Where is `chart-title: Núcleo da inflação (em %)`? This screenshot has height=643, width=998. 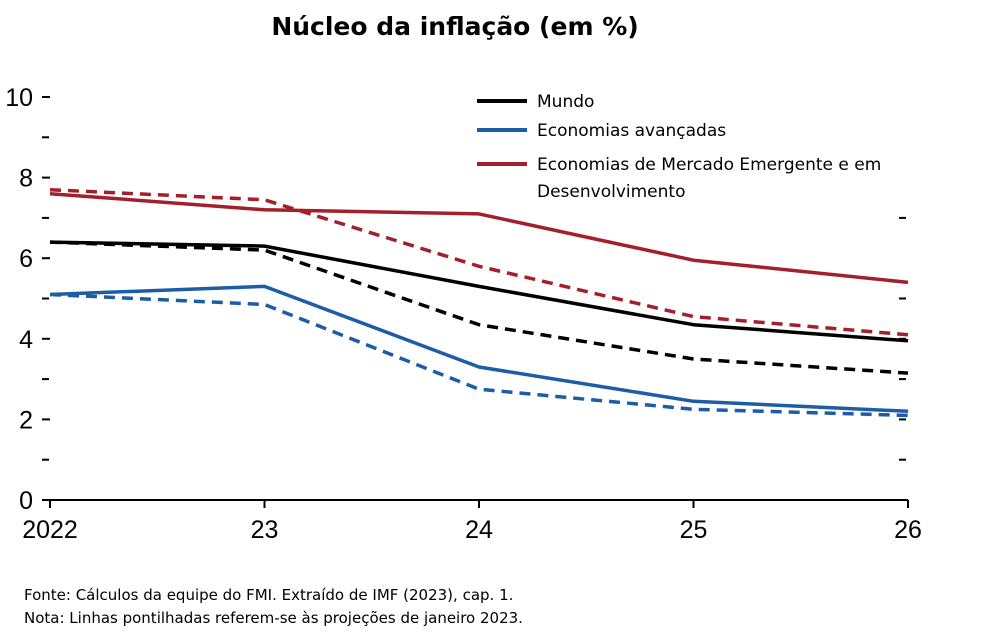 chart-title: Núcleo da inflação (em %) is located at coordinates (455, 26).